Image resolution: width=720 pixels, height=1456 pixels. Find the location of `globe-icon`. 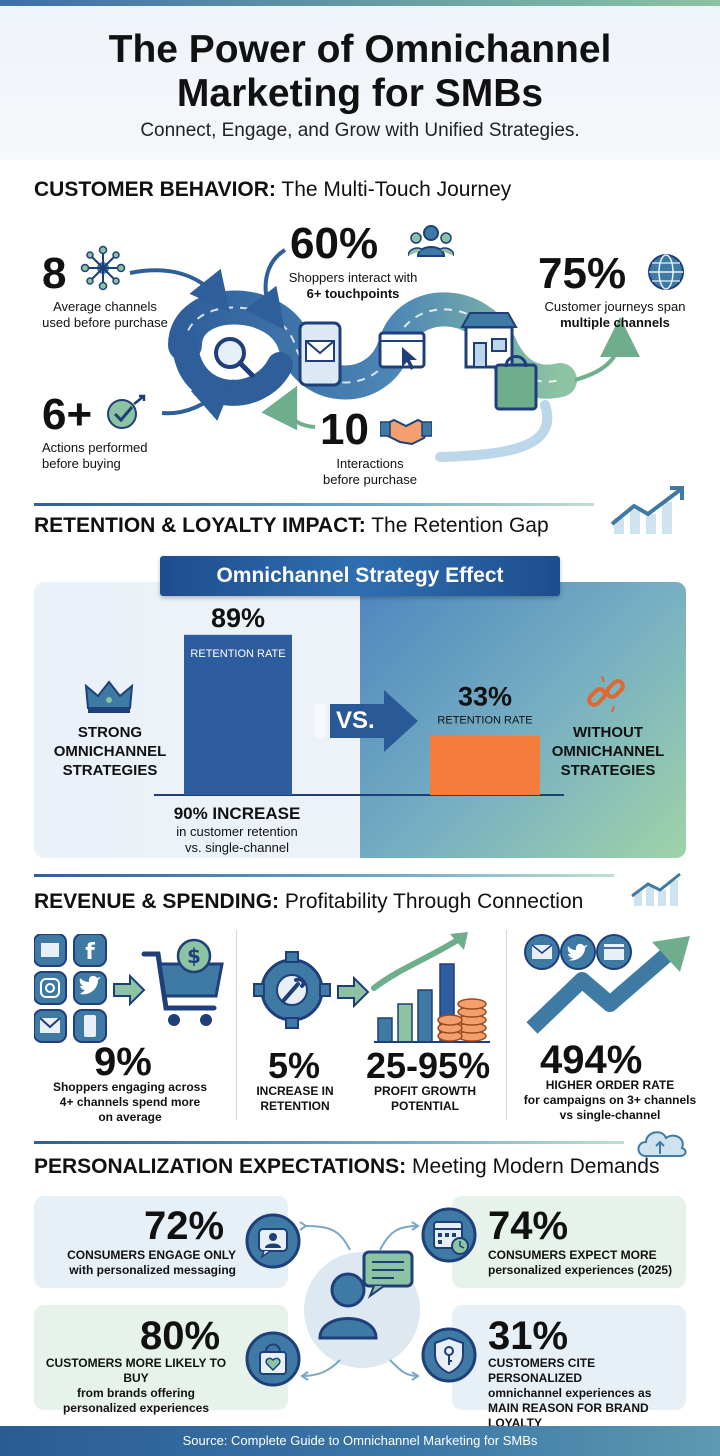

globe-icon is located at coordinates (666, 272).